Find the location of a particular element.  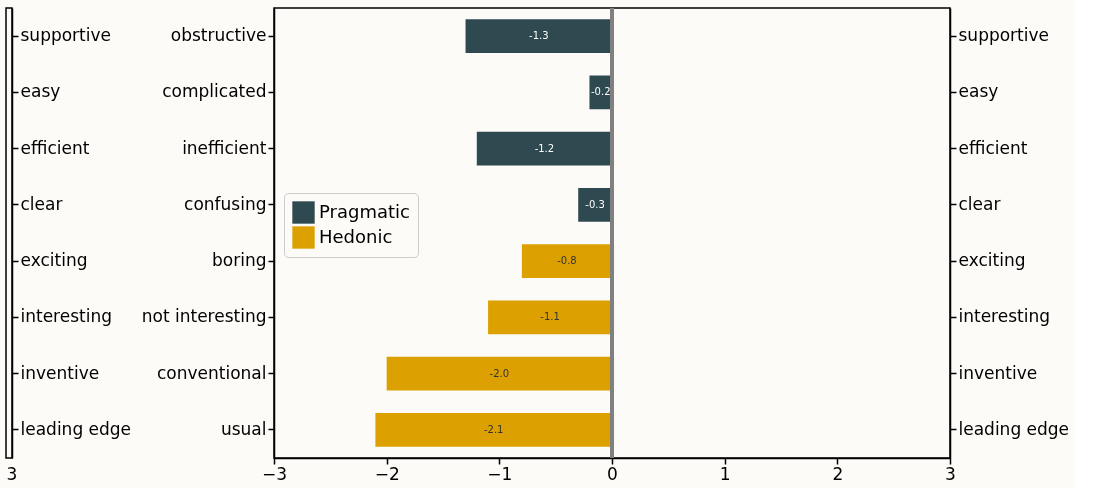

y-tick-label: not interesting is located at coordinates (204, 316).